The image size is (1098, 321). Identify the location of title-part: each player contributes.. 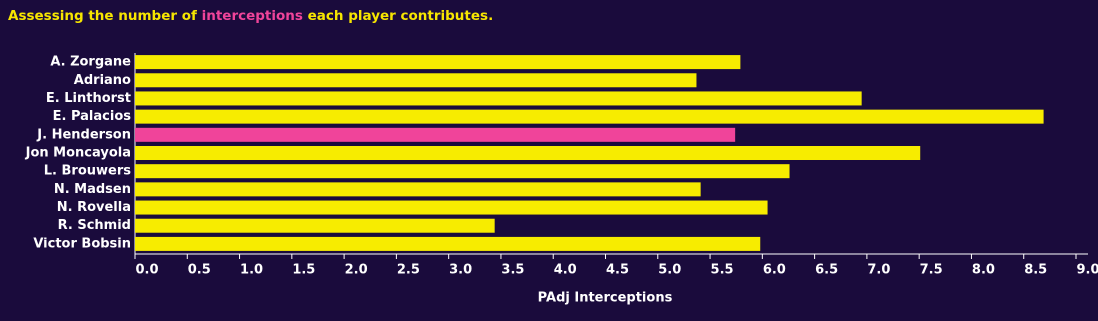
(400, 16).